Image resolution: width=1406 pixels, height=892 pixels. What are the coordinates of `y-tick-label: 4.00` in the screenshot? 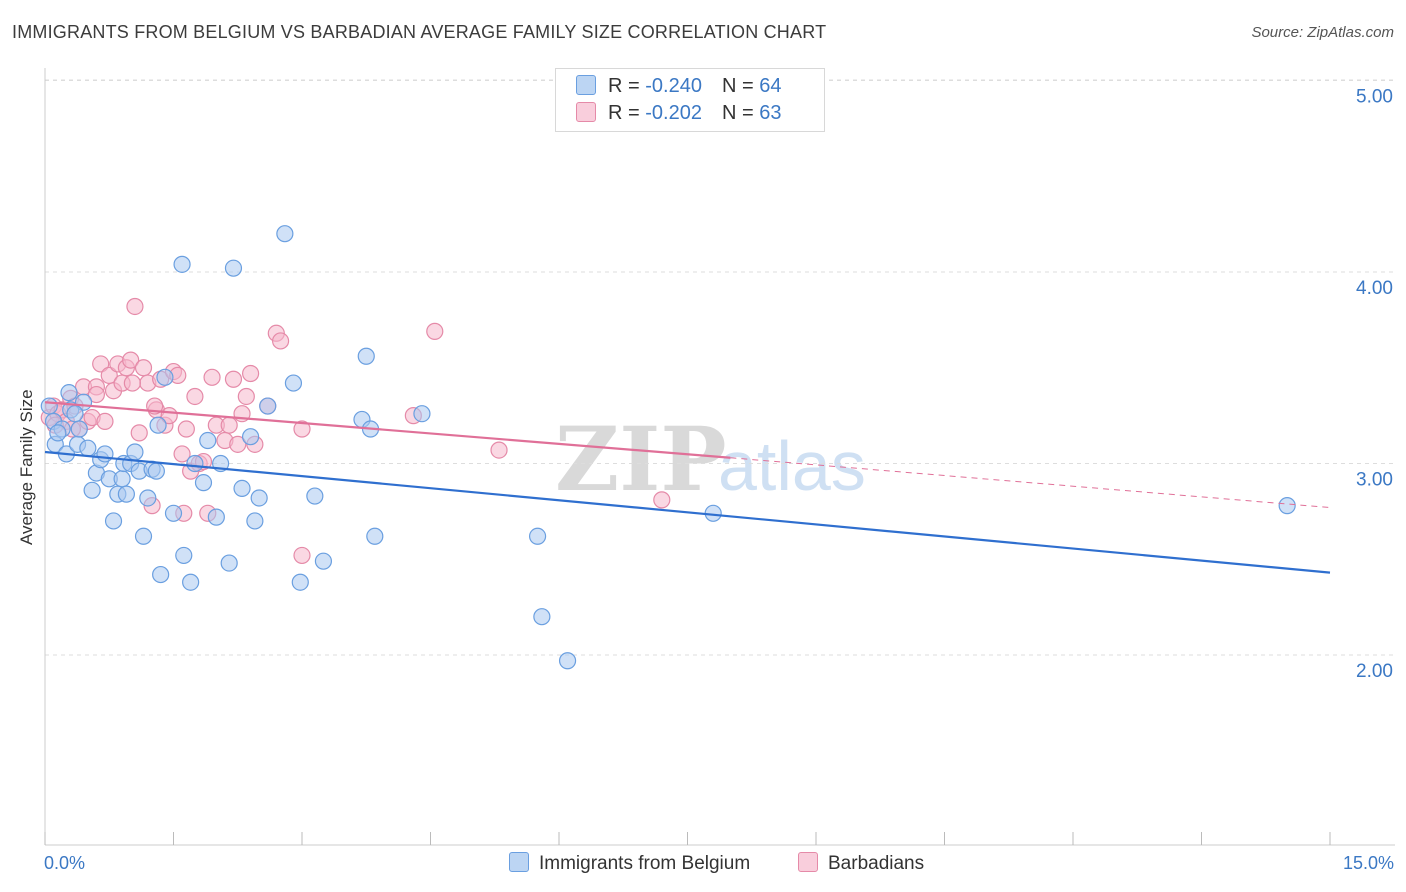 It's located at (1374, 288).